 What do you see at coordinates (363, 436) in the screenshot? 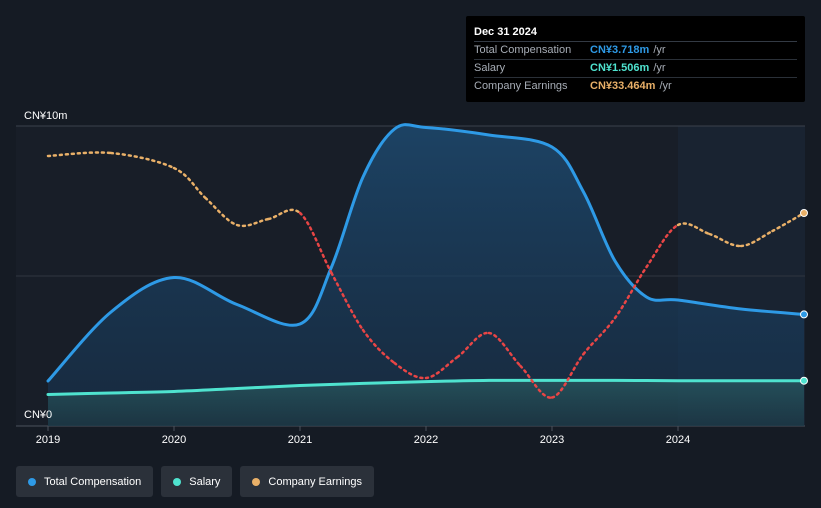
I see `x-tick-layer: 2019 2020 2021 2022 2023 2024` at bounding box center [363, 436].